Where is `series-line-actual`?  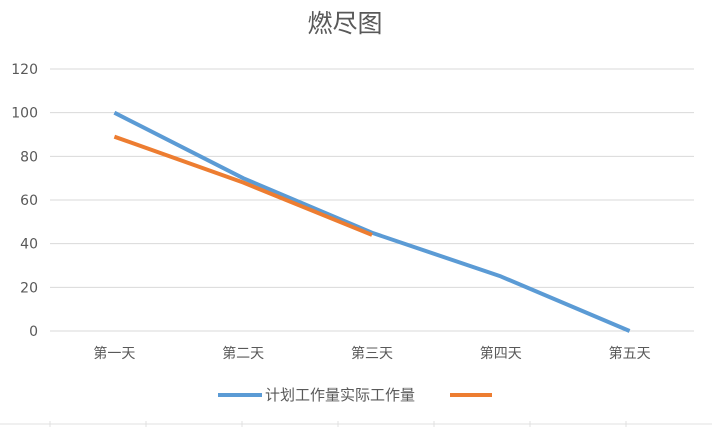
series-line-actual is located at coordinates (243, 185).